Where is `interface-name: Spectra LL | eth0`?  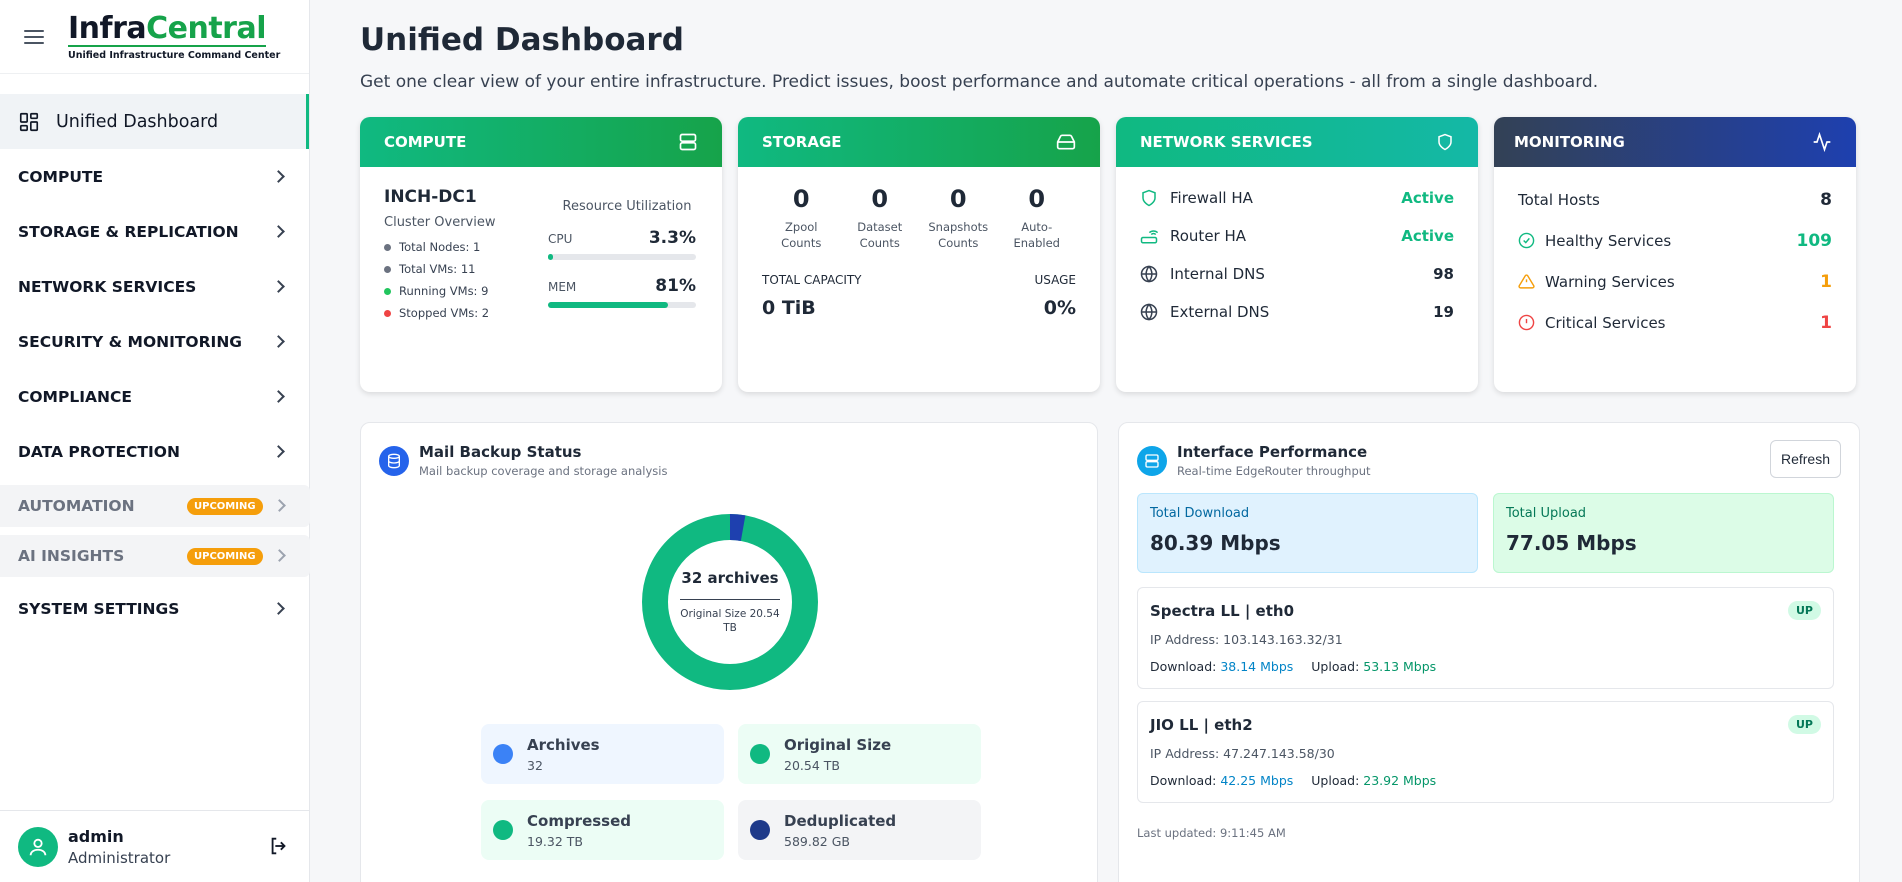 interface-name: Spectra LL | eth0 is located at coordinates (1222, 611).